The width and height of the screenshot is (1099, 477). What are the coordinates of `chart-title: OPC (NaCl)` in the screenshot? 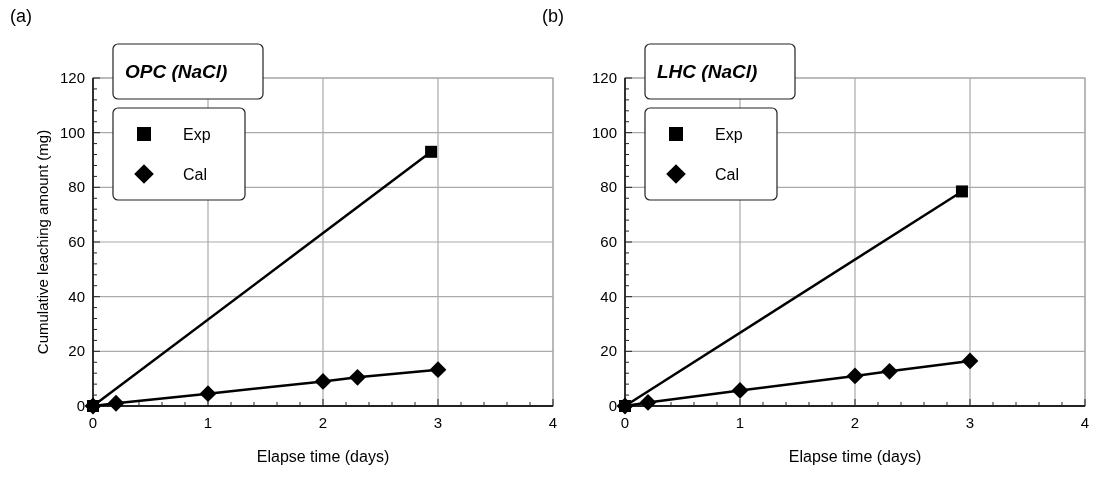 It's located at (176, 71).